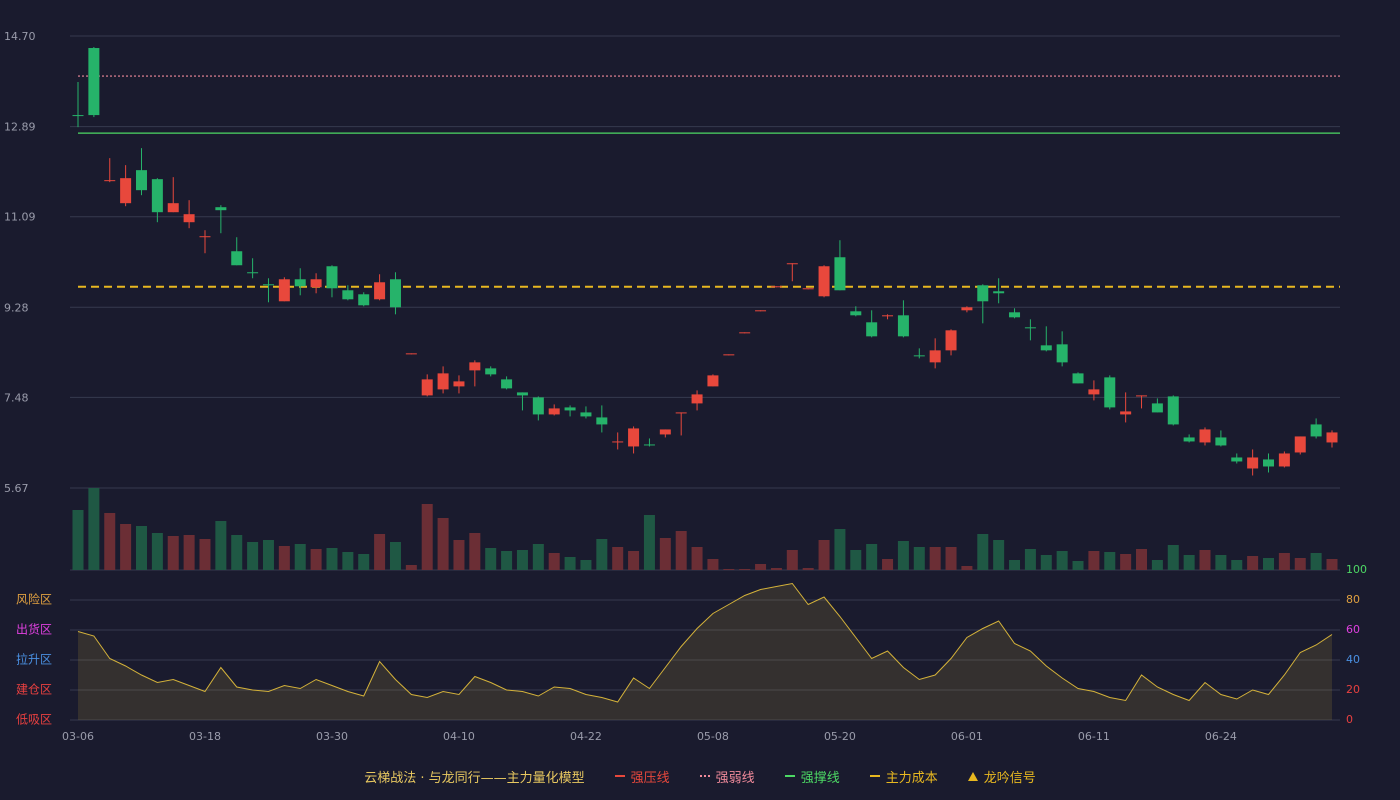 This screenshot has height=800, width=1400. What do you see at coordinates (205, 736) in the screenshot?
I see `x-tick-label: 03-18` at bounding box center [205, 736].